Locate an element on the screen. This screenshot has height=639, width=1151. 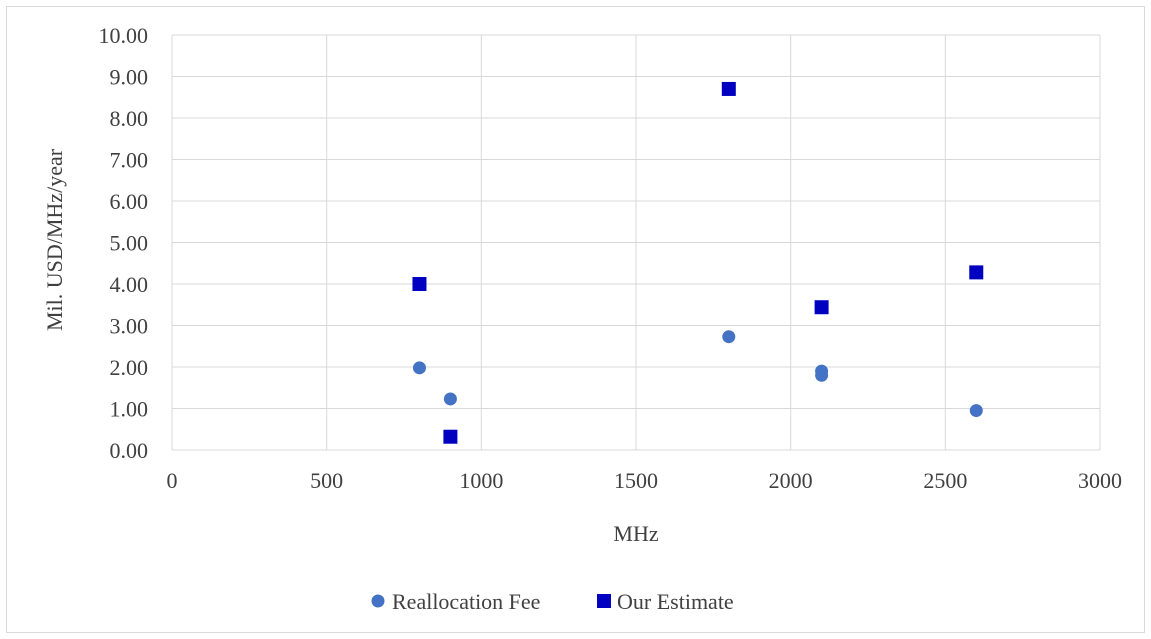
x-tick-label: 2500 is located at coordinates (945, 480).